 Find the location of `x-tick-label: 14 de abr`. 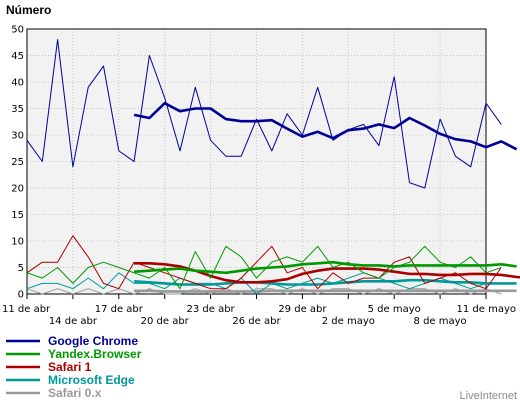

x-tick-label: 14 de abr is located at coordinates (73, 321).